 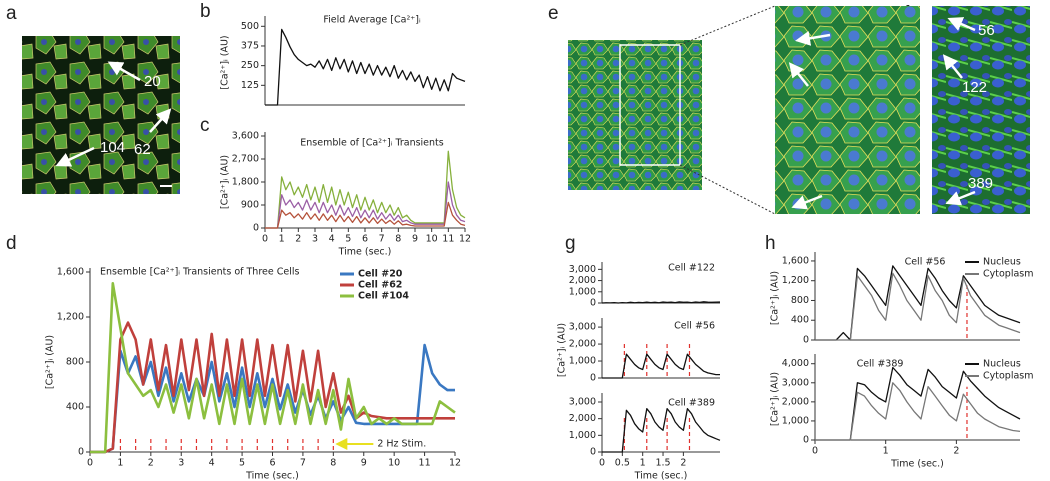 What do you see at coordinates (622, 463) in the screenshot?
I see `x-tick-label: 0.5` at bounding box center [622, 463].